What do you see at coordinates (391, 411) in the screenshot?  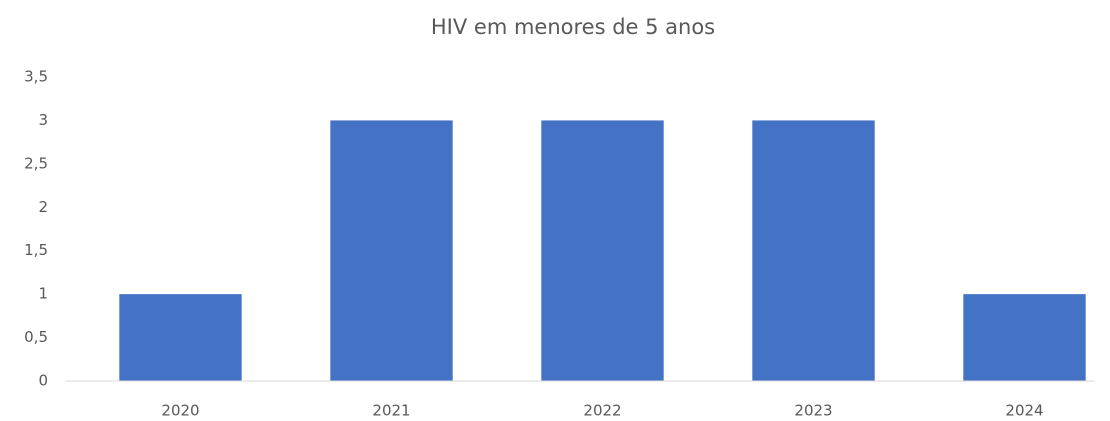 I see `x-tick-label: 2021` at bounding box center [391, 411].